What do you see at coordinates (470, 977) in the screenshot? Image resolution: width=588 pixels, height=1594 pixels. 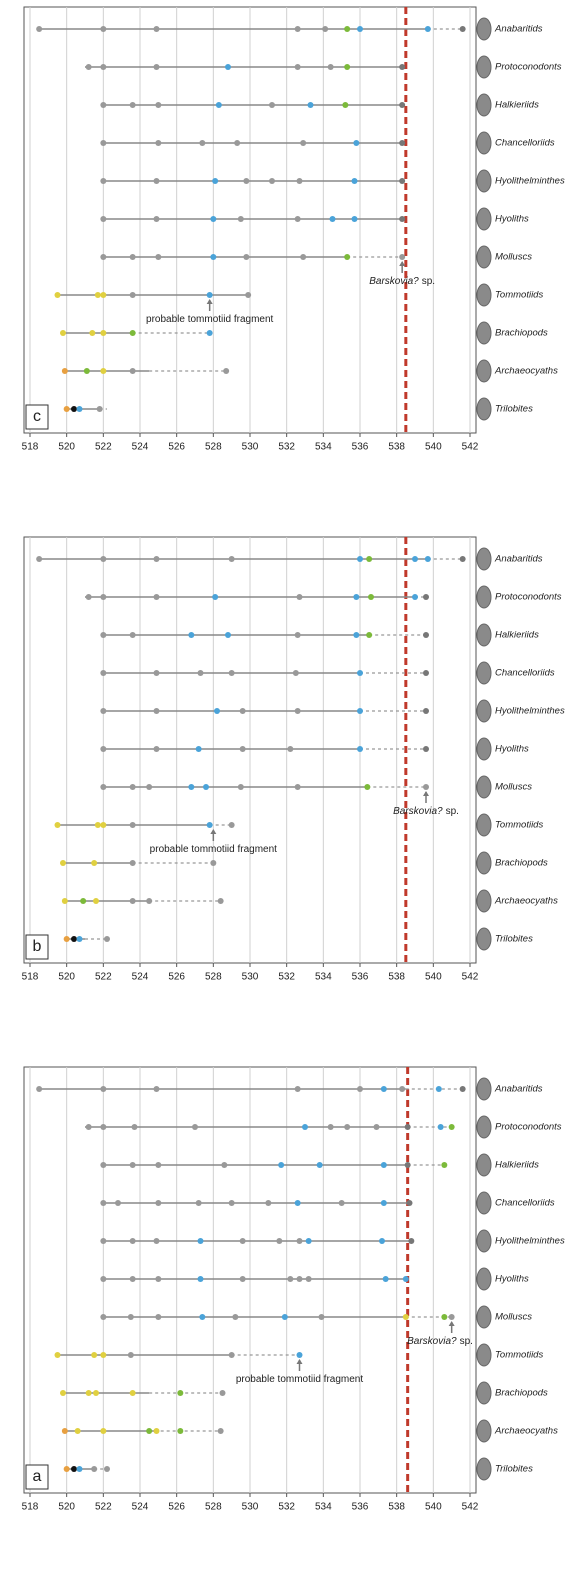 I see `x-tick-label: 542` at bounding box center [470, 977].